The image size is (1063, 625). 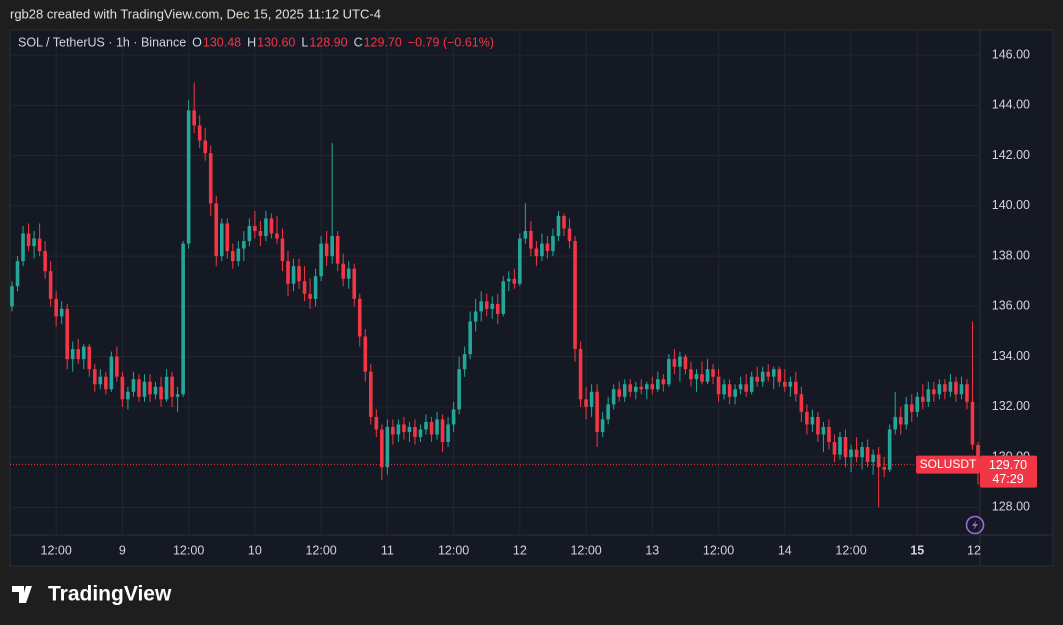 I want to click on ohlc-value: 128.90, so click(x=328, y=42).